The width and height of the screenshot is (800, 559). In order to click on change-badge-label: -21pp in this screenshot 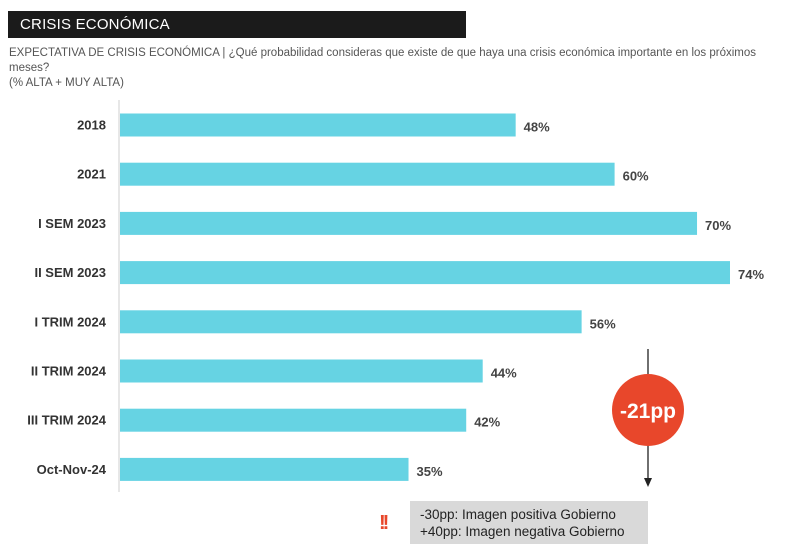, I will do `click(648, 411)`.